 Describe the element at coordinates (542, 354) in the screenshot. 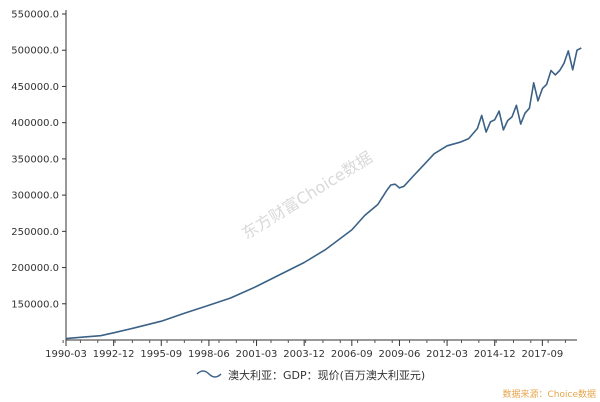

I see `x-tick-label: 2017-09` at that location.